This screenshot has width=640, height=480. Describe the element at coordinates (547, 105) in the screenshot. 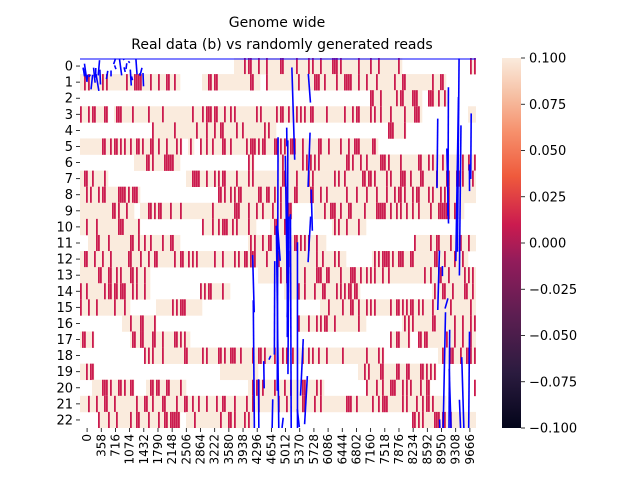

I see `colorbar-tick-label: 0.075` at that location.